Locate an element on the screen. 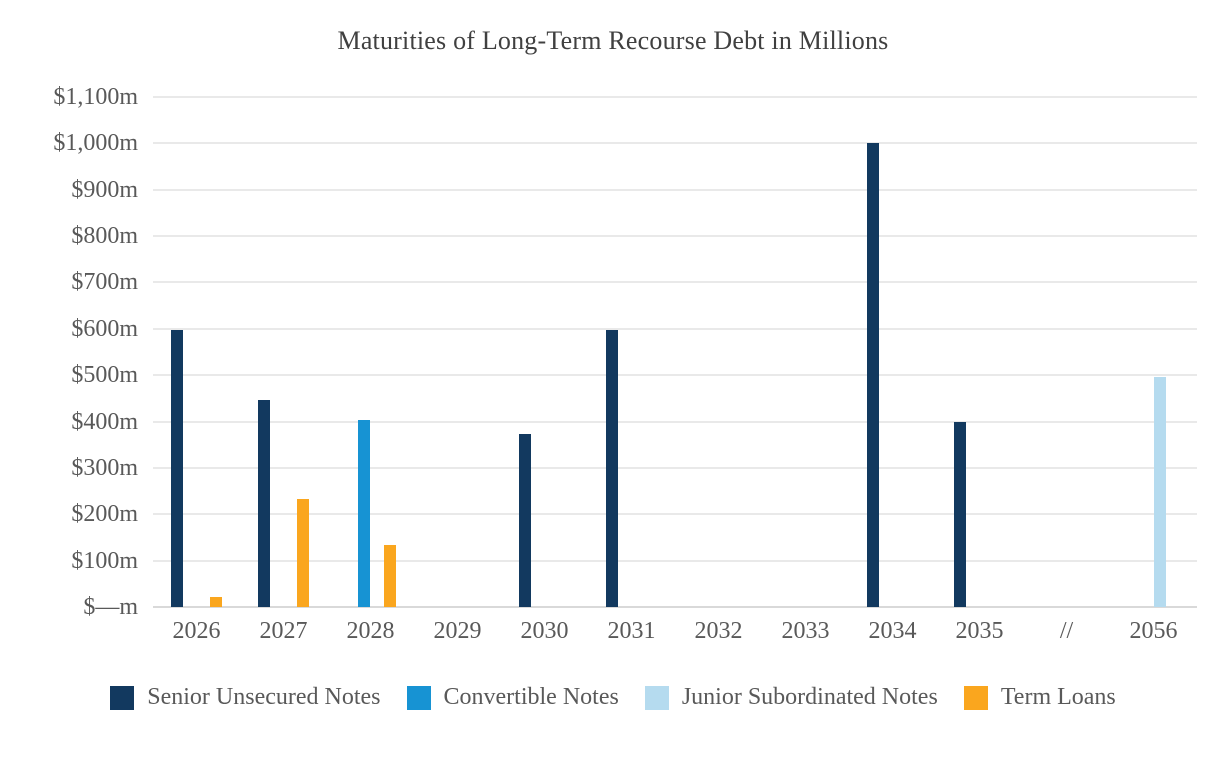  y-axis-tick-label: $400m is located at coordinates (104, 421).